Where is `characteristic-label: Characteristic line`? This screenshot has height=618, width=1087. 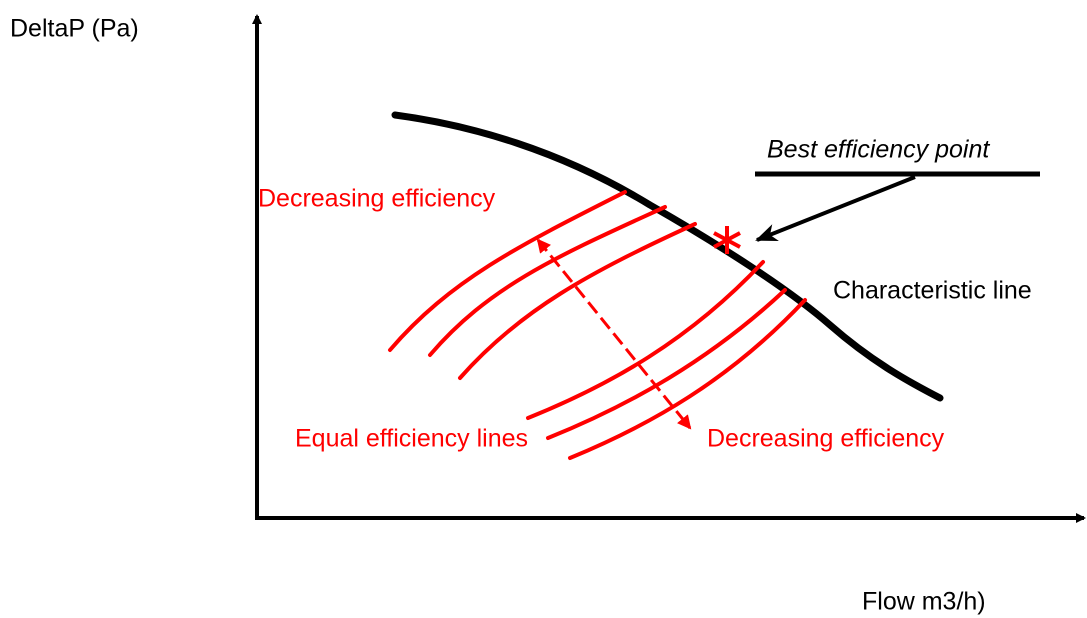
characteristic-label: Characteristic line is located at coordinates (932, 291).